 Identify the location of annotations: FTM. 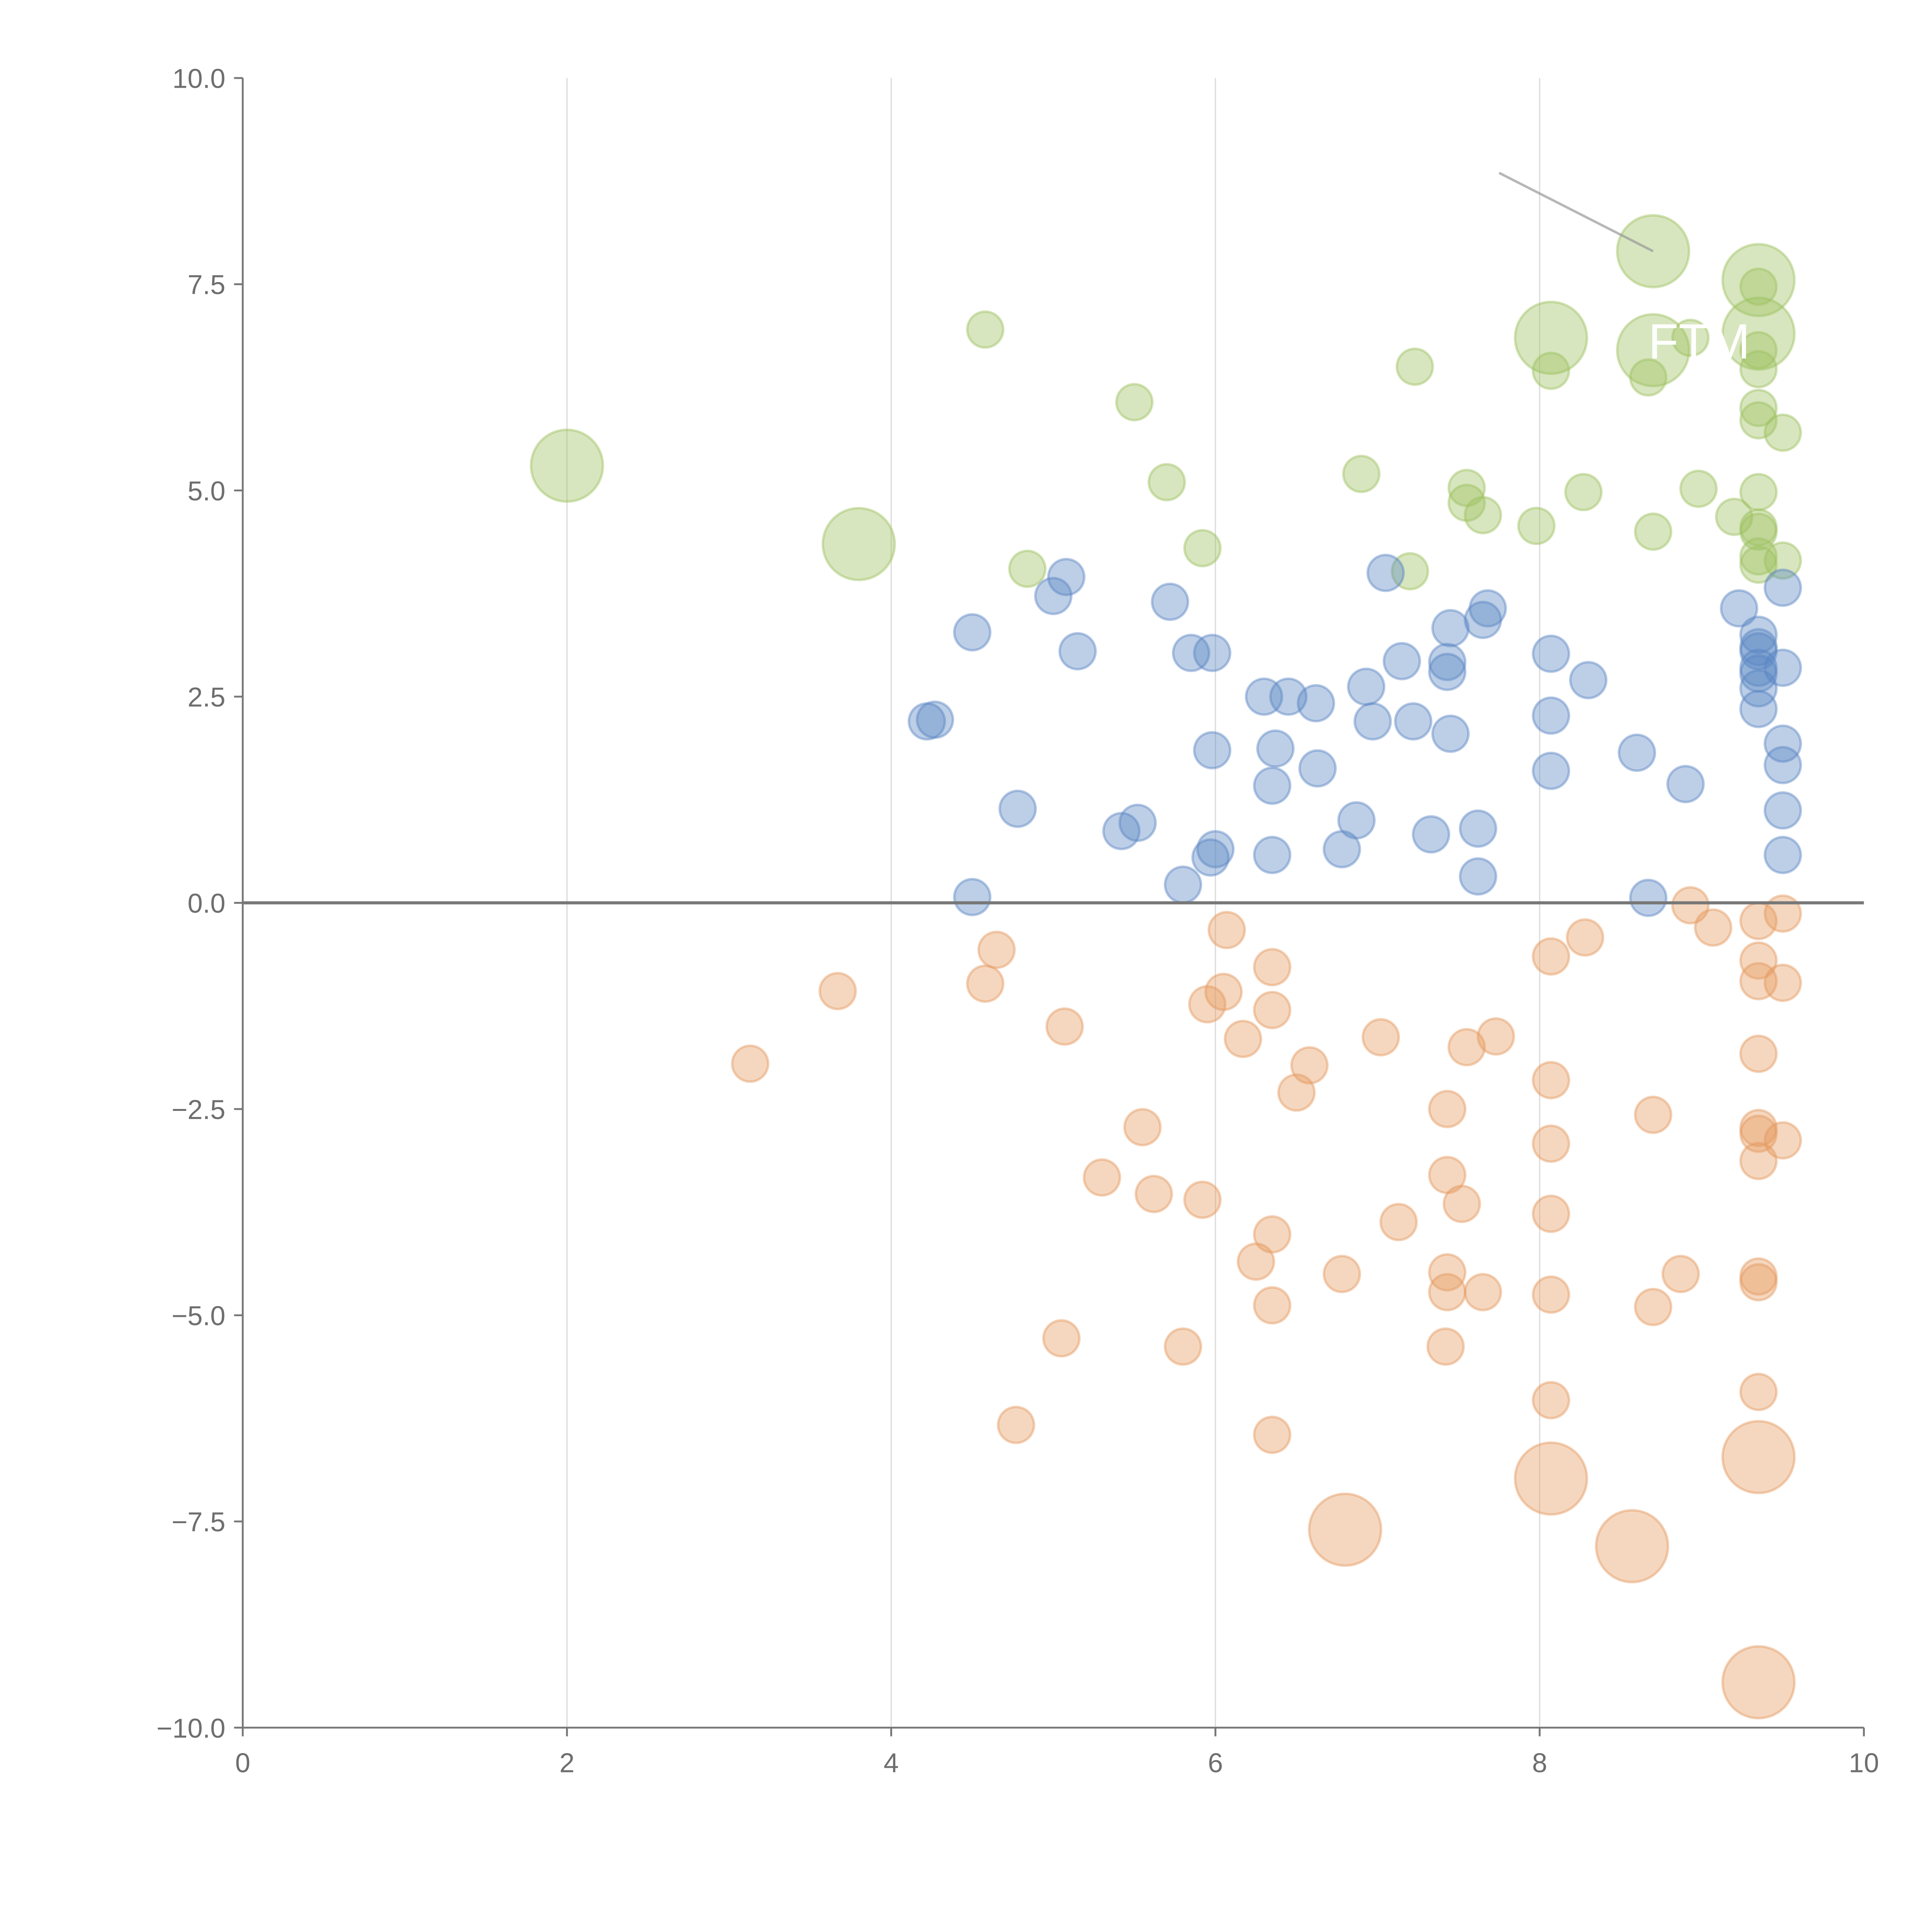
(1624, 271).